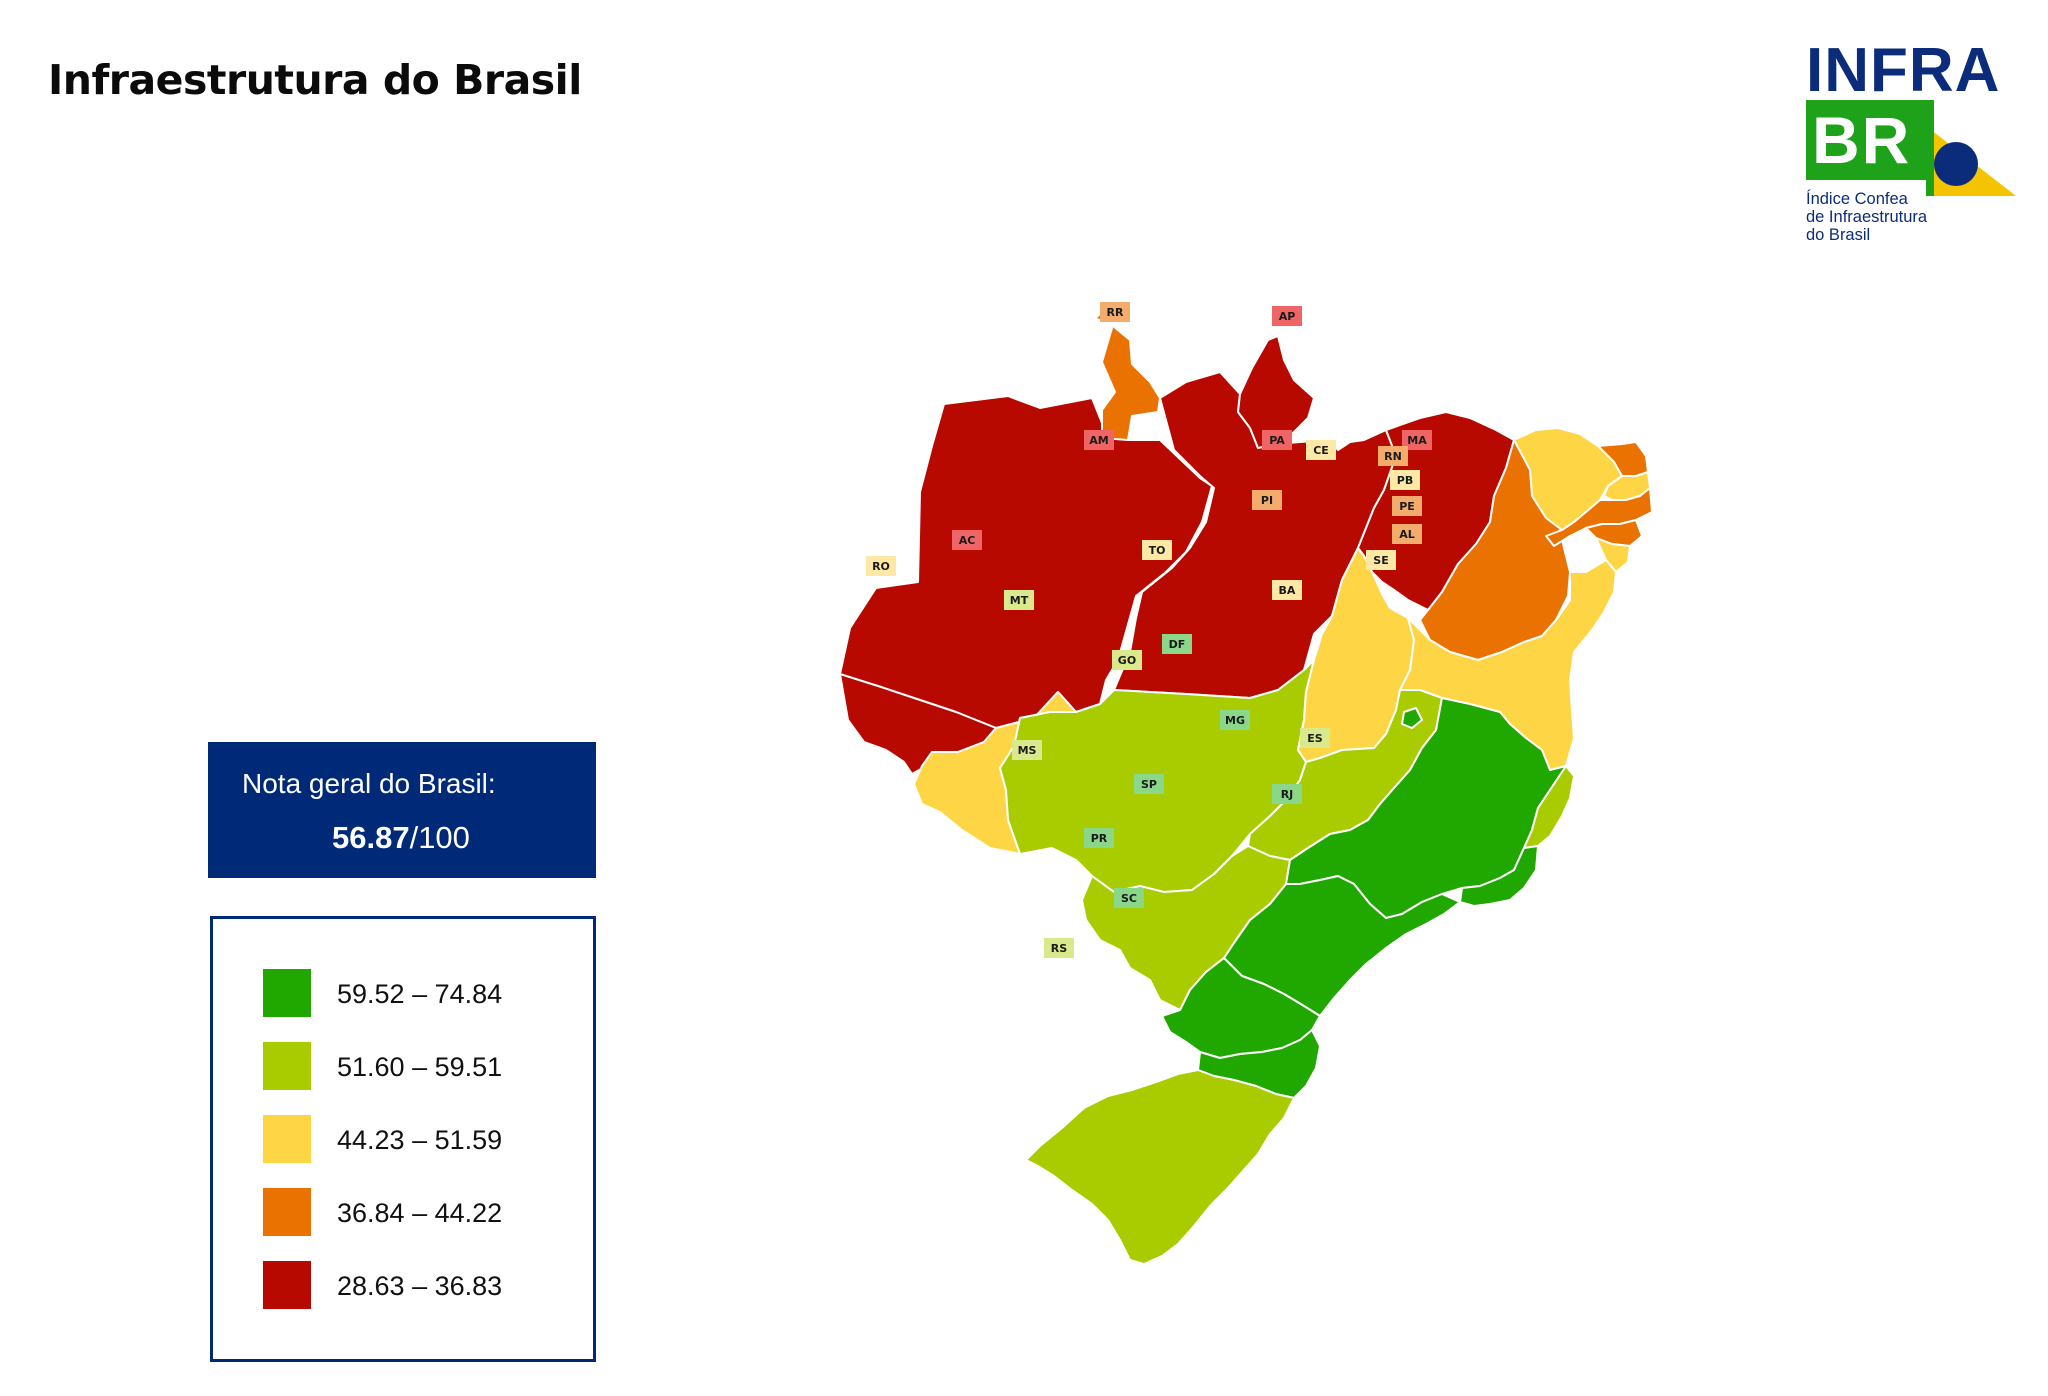 The image size is (2048, 1396). I want to click on state-label-rr: RR, so click(1115, 312).